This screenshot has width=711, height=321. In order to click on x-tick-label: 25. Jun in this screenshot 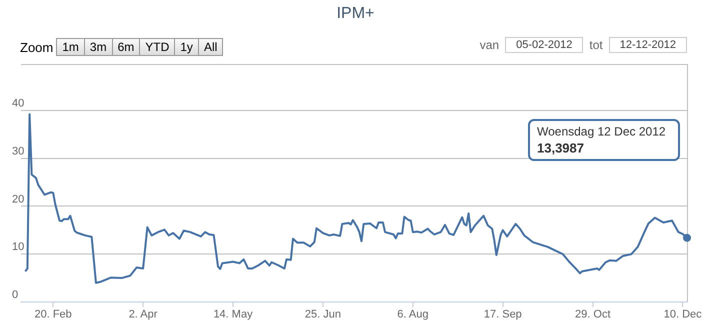, I will do `click(322, 314)`.